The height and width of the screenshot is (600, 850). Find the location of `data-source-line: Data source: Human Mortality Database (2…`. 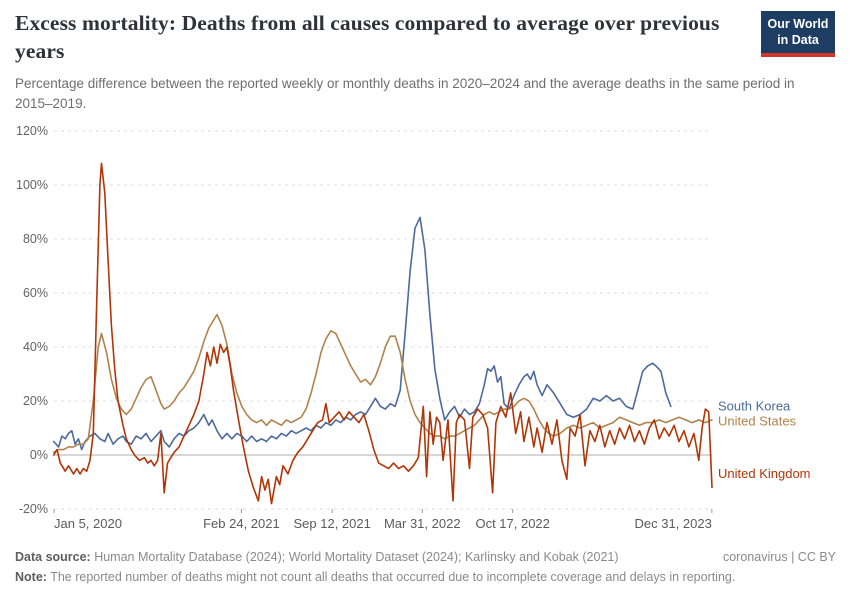

data-source-line: Data source: Human Mortality Database (2… is located at coordinates (317, 557).